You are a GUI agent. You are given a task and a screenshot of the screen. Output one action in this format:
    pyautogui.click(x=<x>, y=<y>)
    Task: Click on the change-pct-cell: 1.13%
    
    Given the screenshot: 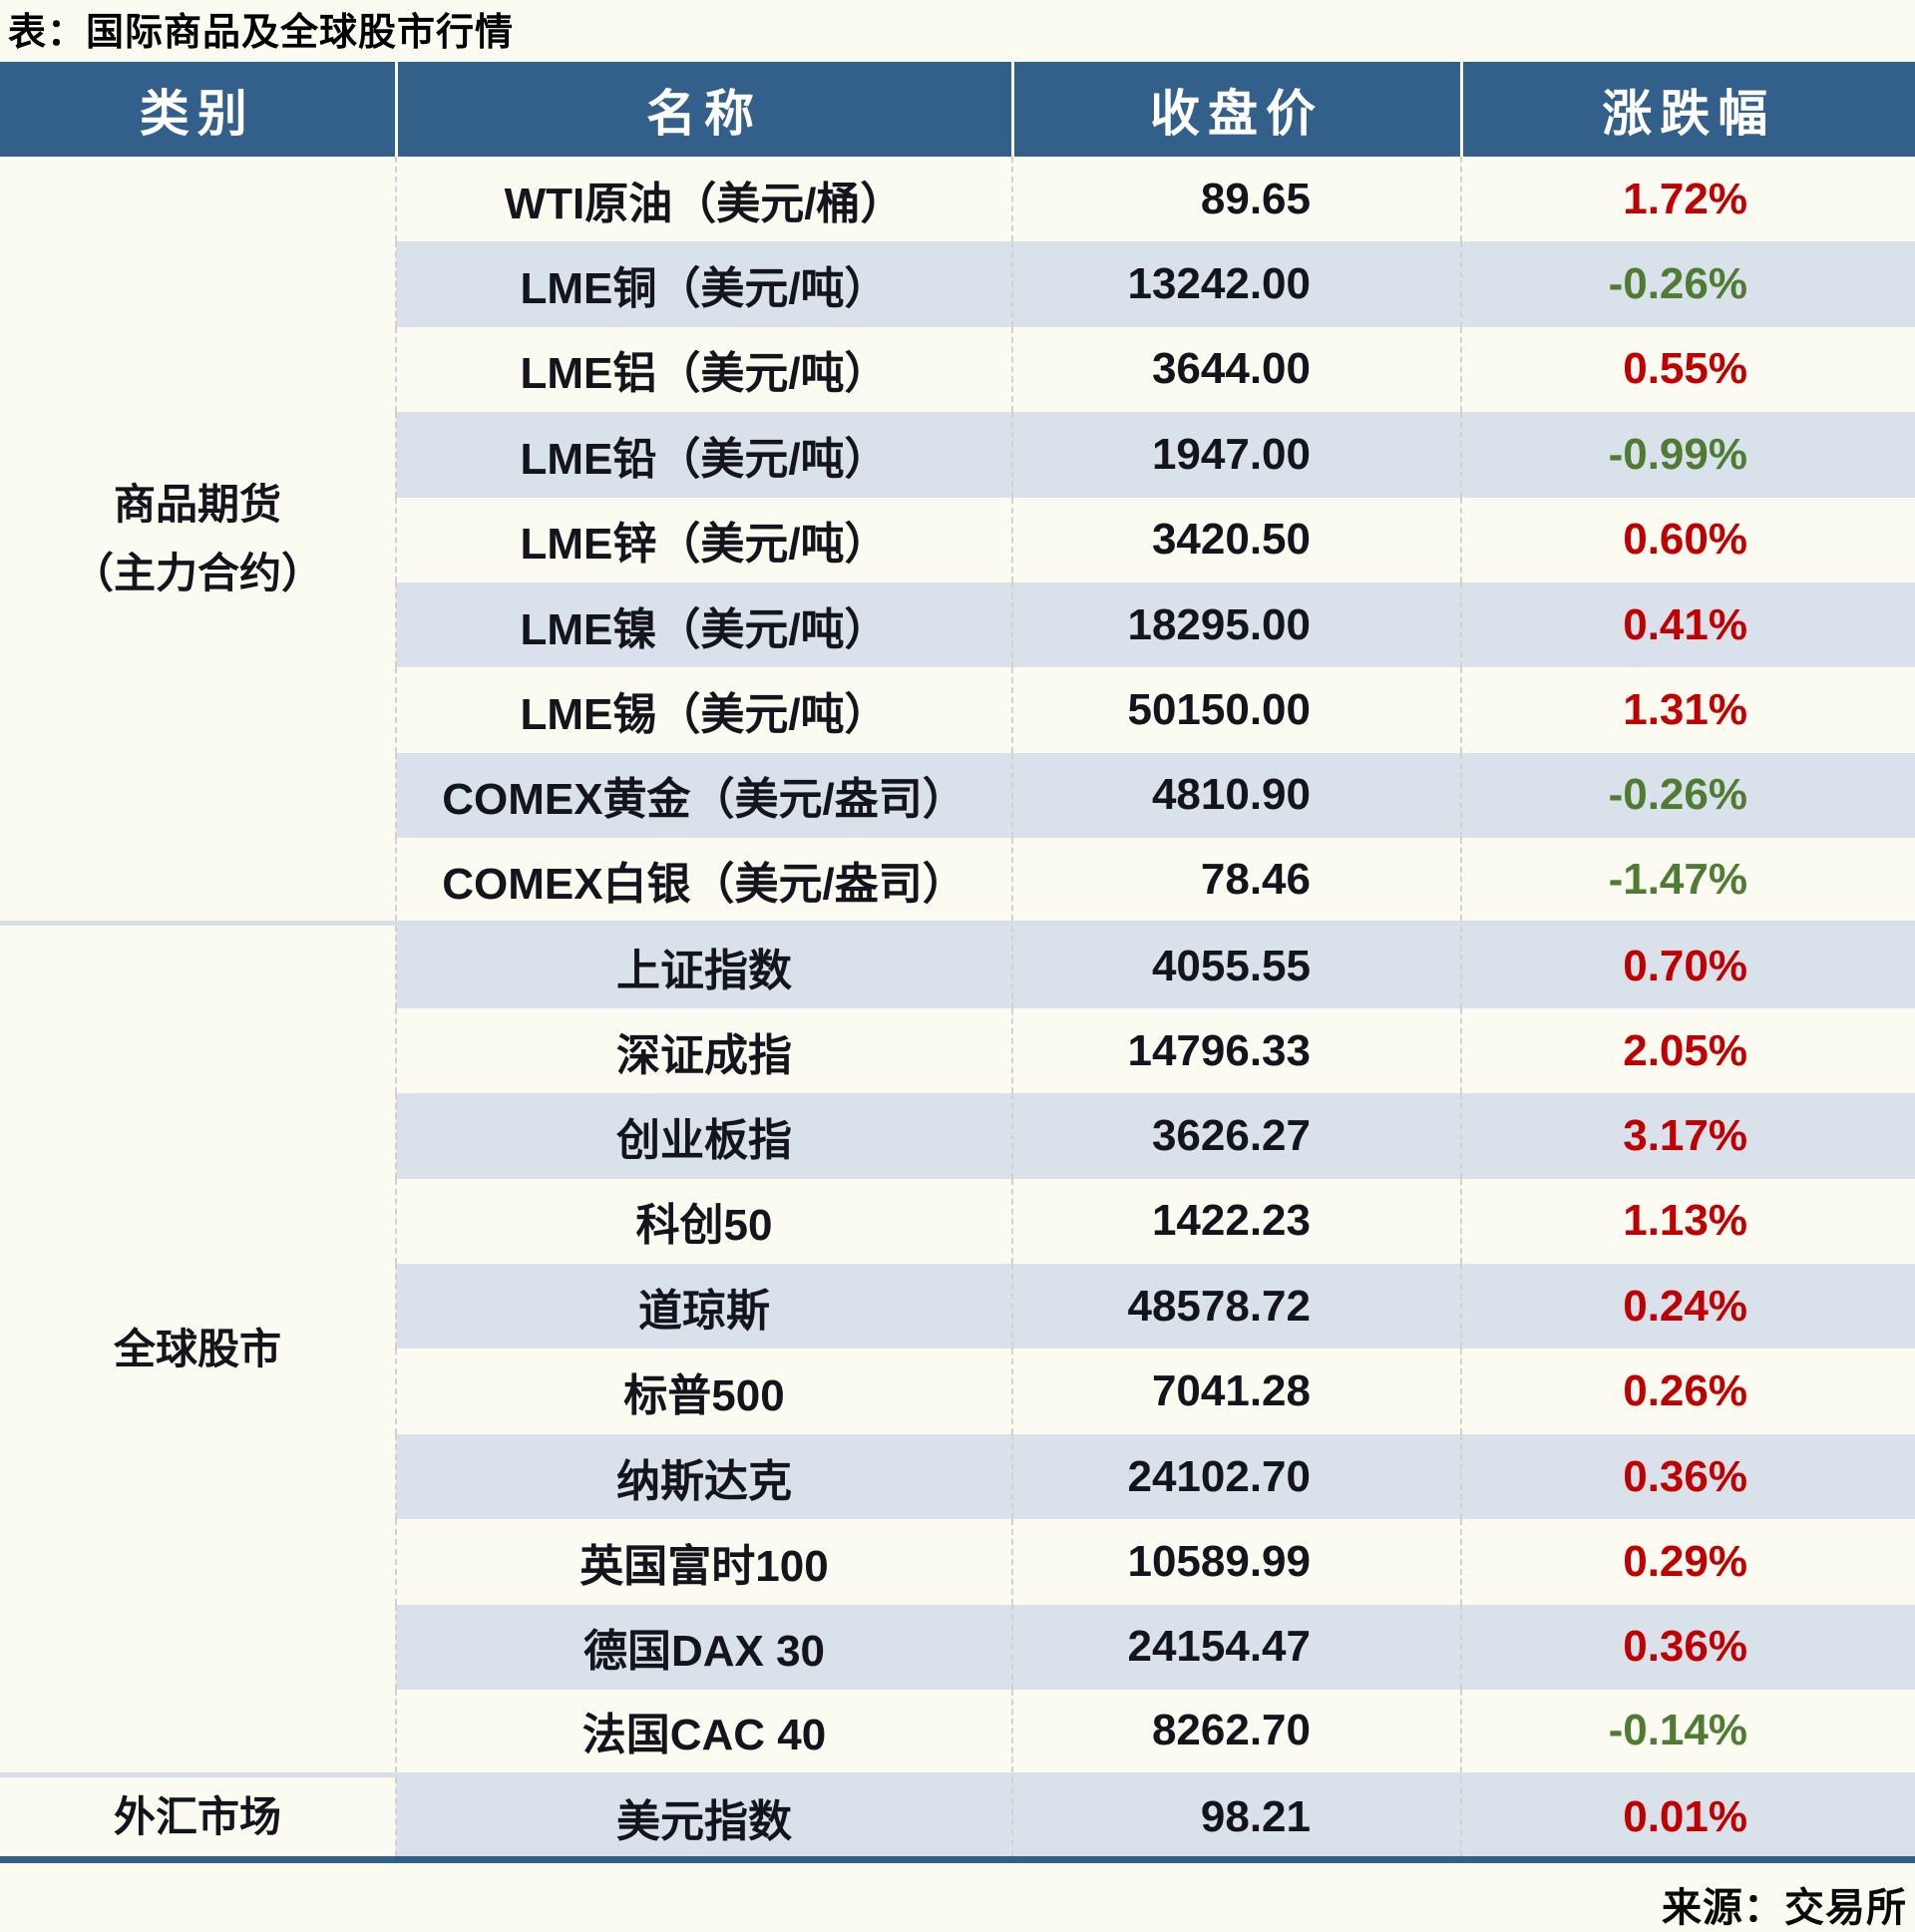 What is the action you would take?
    pyautogui.click(x=1685, y=1221)
    